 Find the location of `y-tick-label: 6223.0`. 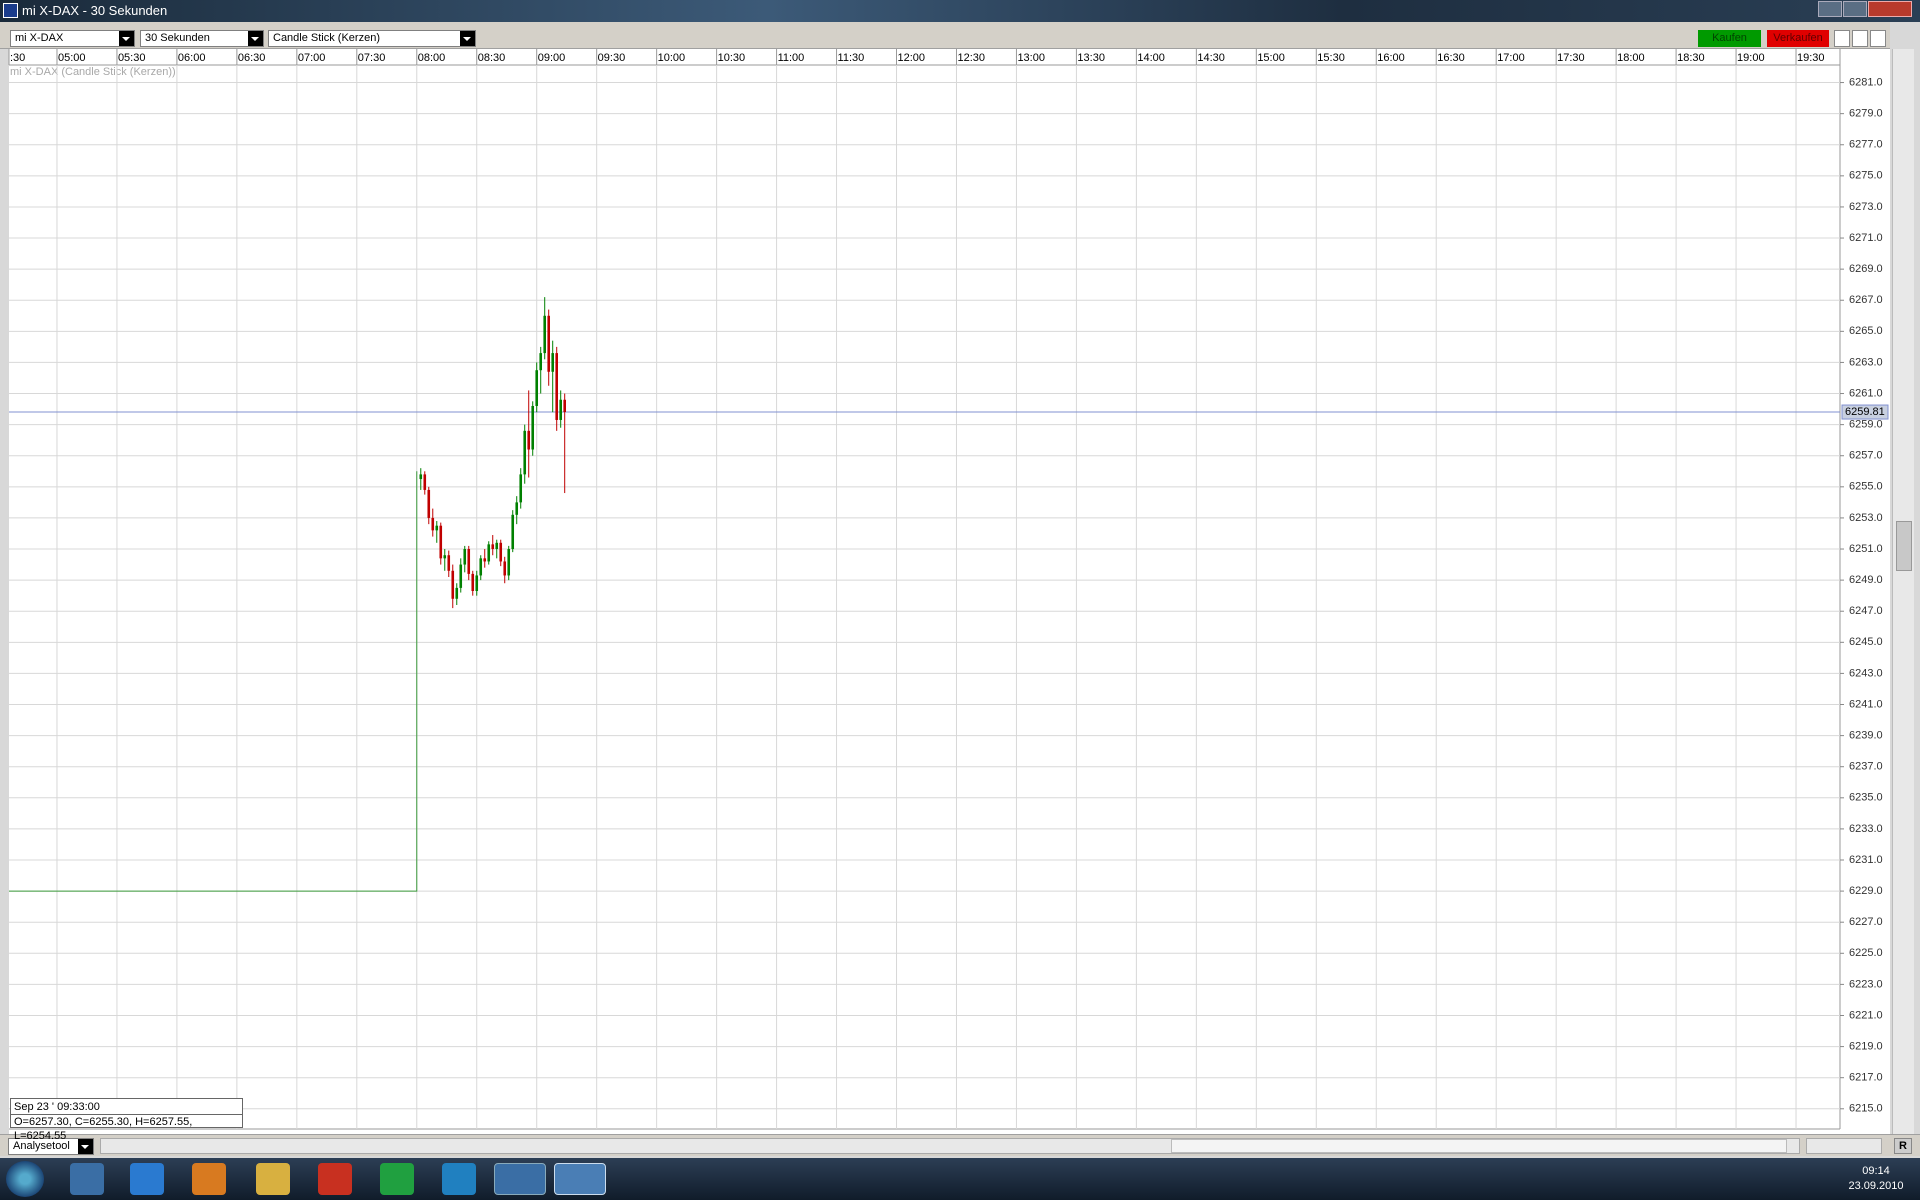

y-tick-label: 6223.0 is located at coordinates (1866, 984).